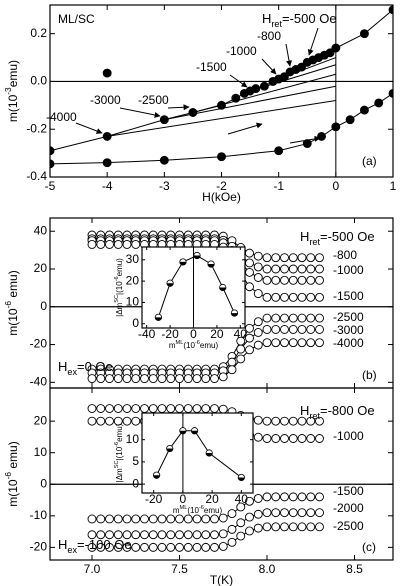  I want to click on annotation: -4000, so click(61, 117).